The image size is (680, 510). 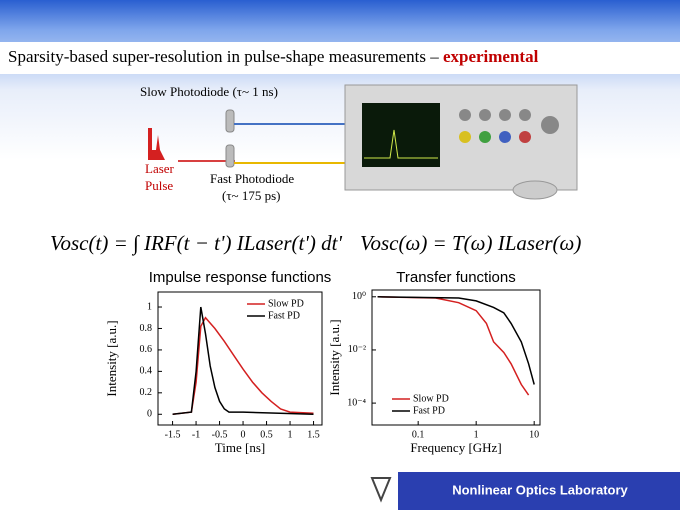 What do you see at coordinates (240, 277) in the screenshot?
I see `chart-title: Impulse response functions` at bounding box center [240, 277].